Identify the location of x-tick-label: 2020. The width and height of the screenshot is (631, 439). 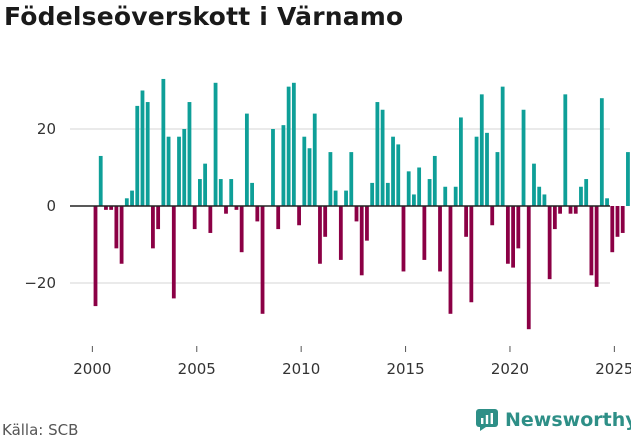
(510, 369).